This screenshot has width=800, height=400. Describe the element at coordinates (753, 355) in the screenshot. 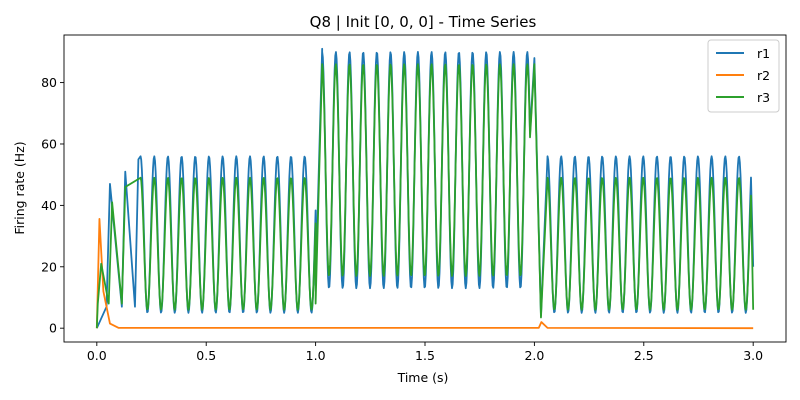

I see `x-tick-label: 3.0` at that location.